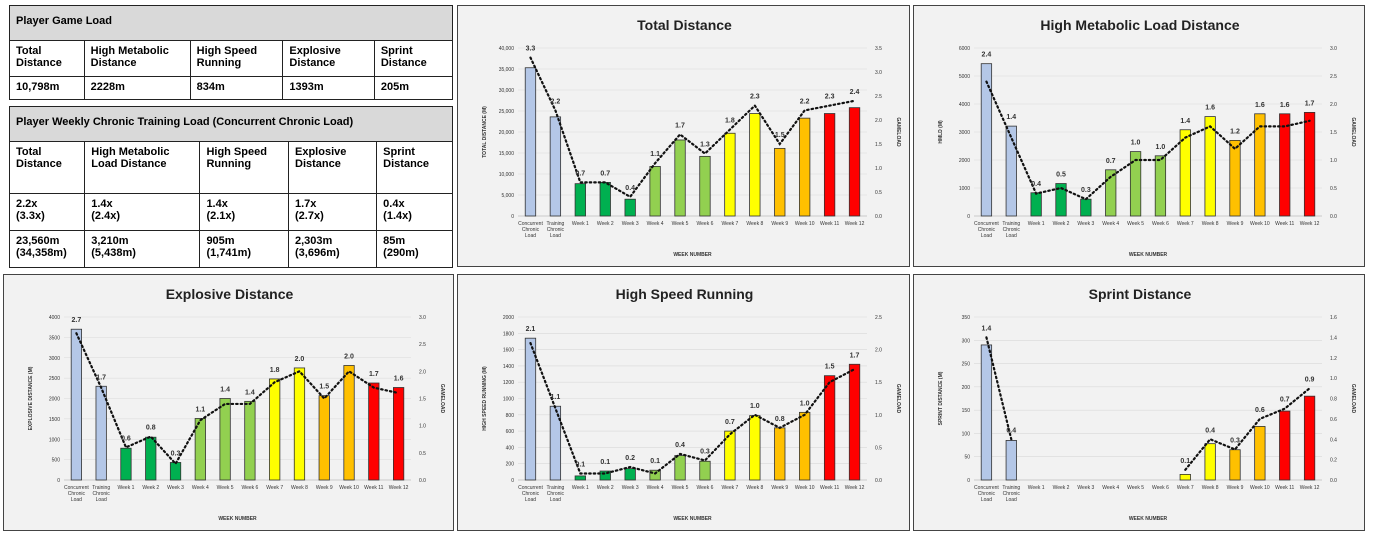 The image size is (1375, 534). What do you see at coordinates (324, 488) in the screenshot?
I see `x-tick-label: Week 9` at bounding box center [324, 488].